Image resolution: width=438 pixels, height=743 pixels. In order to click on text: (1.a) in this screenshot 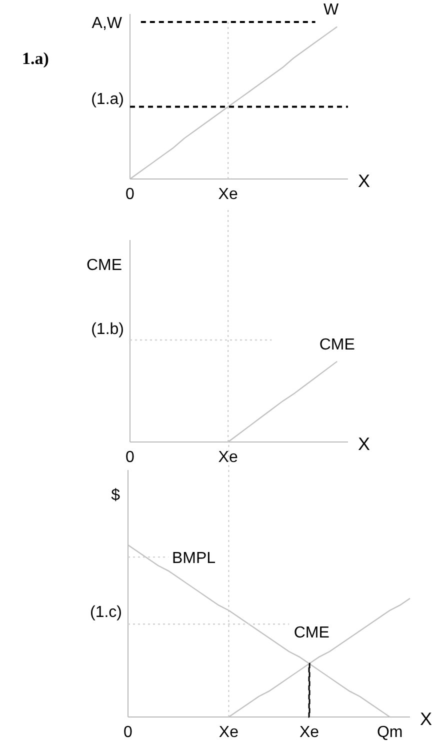, I will do `click(107, 99)`.